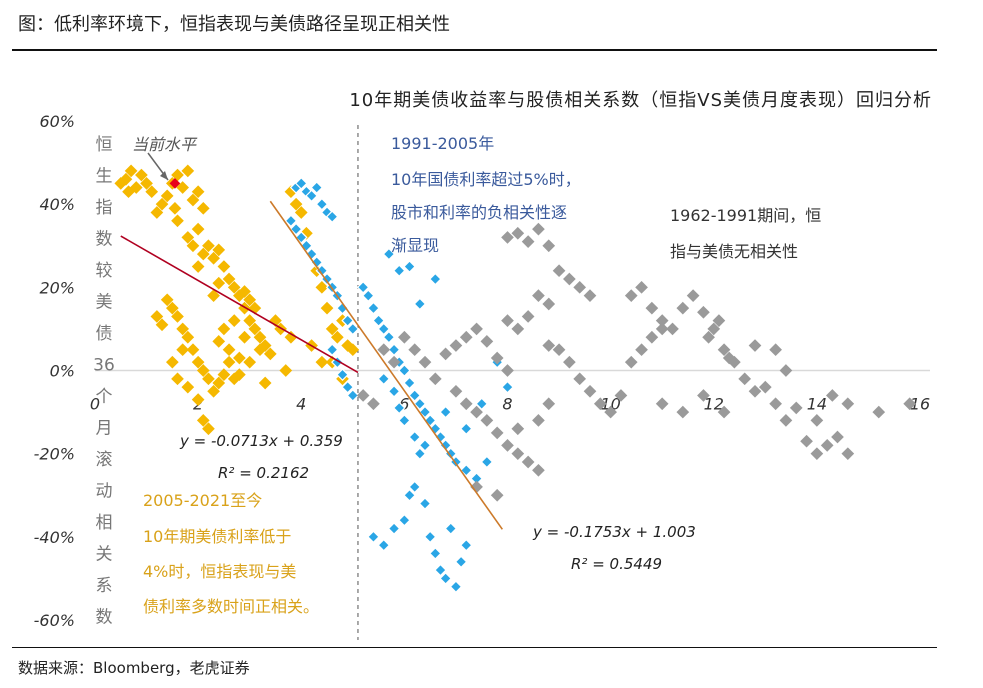 This screenshot has height=688, width=983. I want to click on source-note: 数据来源：Bloomberg，老虎证券, so click(134, 668).